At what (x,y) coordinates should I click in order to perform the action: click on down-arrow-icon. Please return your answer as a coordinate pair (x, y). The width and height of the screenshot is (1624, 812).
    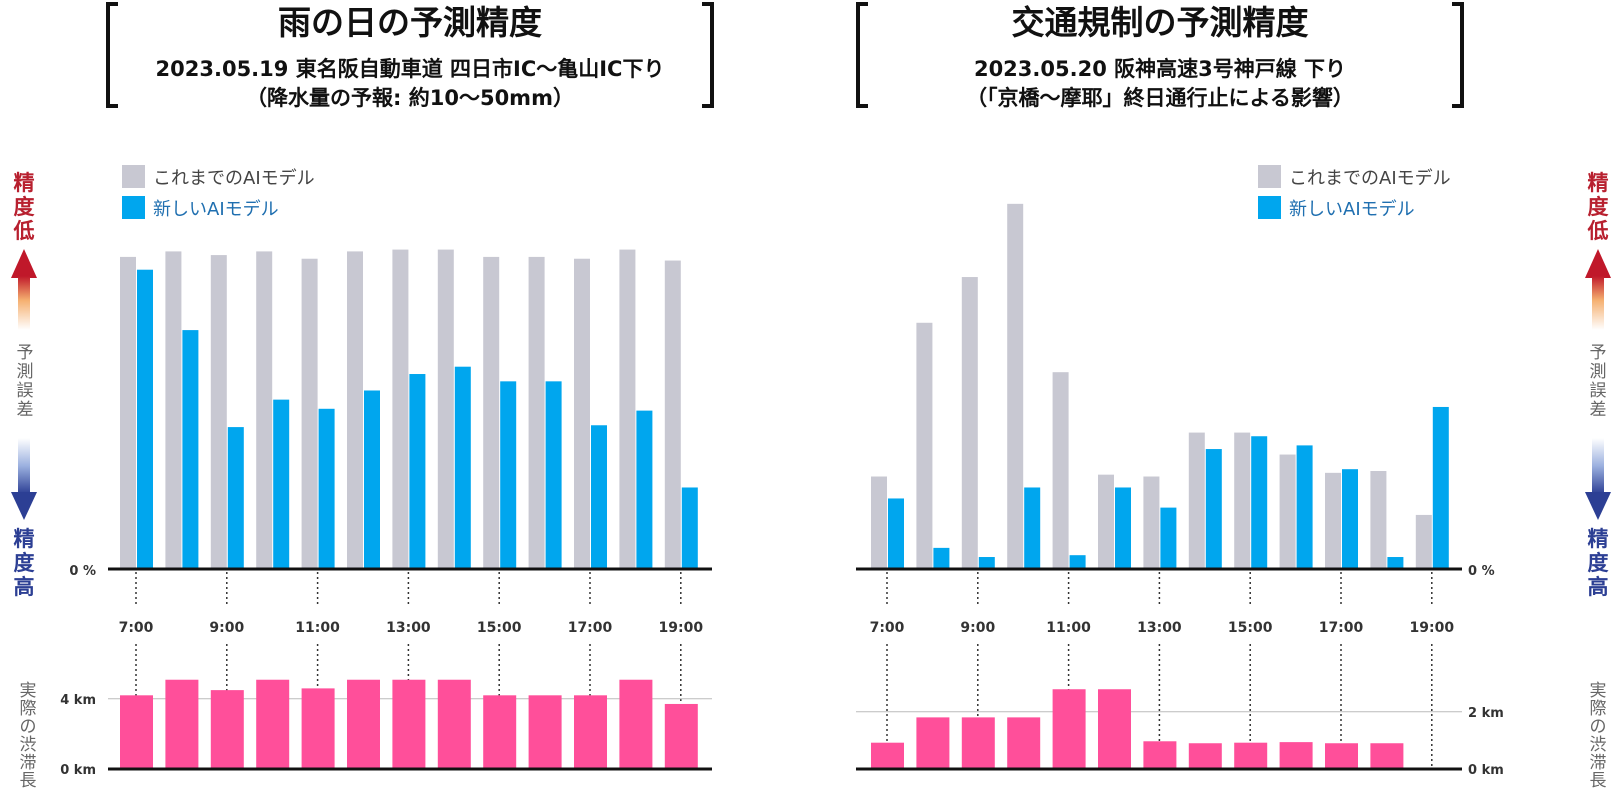
    Looking at the image, I should click on (24, 479).